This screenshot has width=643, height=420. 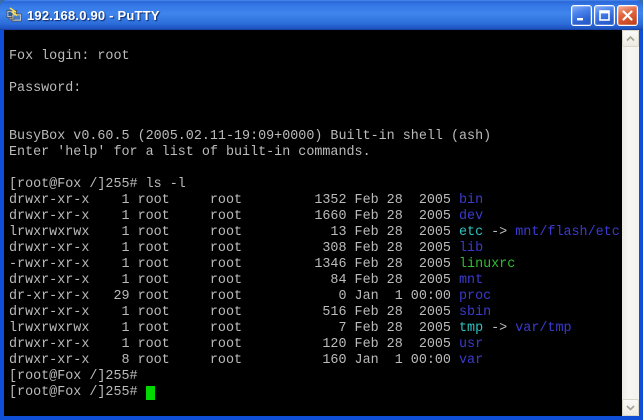 I want to click on terminal-text-segment: -rwxr-xr-x 1 root root 1346 Feb 28 2005, so click(x=234, y=264).